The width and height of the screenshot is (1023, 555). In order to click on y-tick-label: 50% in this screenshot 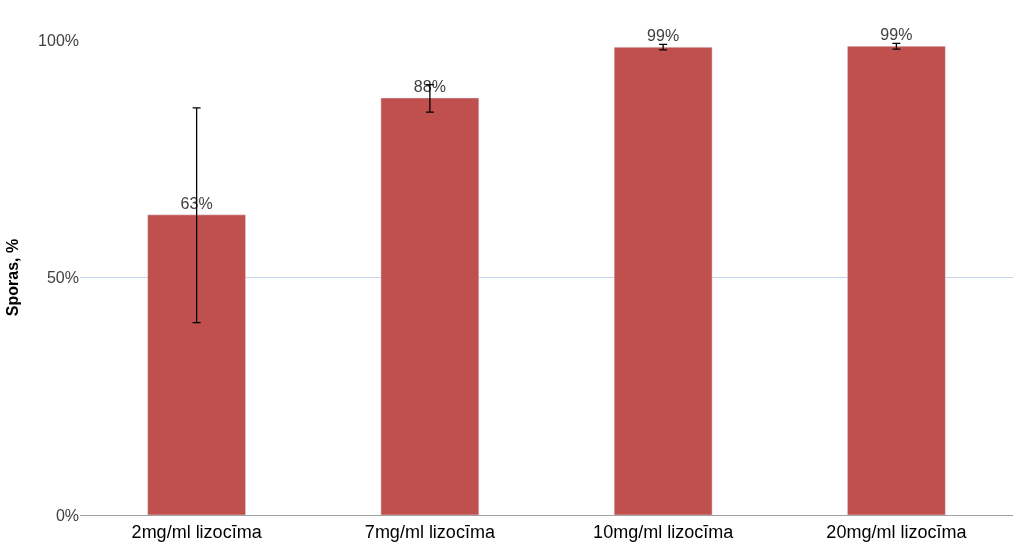, I will do `click(62, 278)`.